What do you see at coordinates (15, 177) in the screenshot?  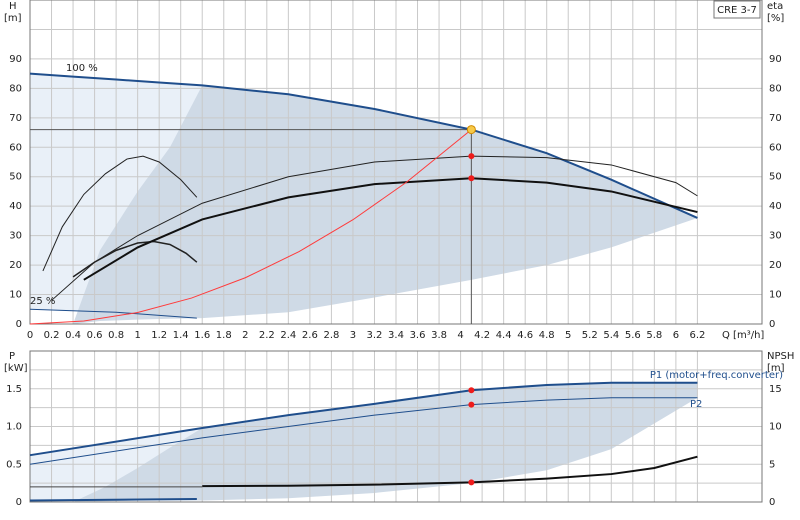 I see `y-tick-label: 50` at bounding box center [15, 177].